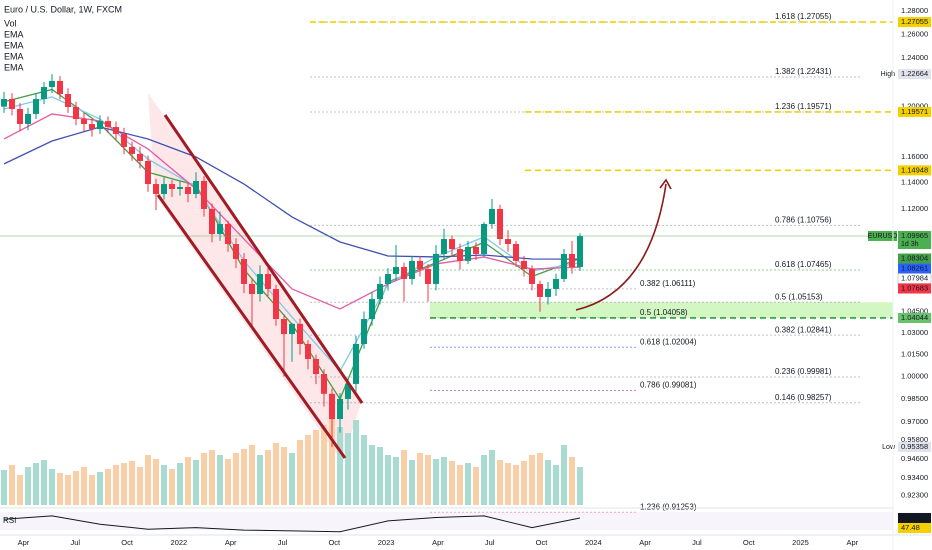 The width and height of the screenshot is (932, 550). I want to click on fib-label: 1.236 (1.19571), so click(803, 106).